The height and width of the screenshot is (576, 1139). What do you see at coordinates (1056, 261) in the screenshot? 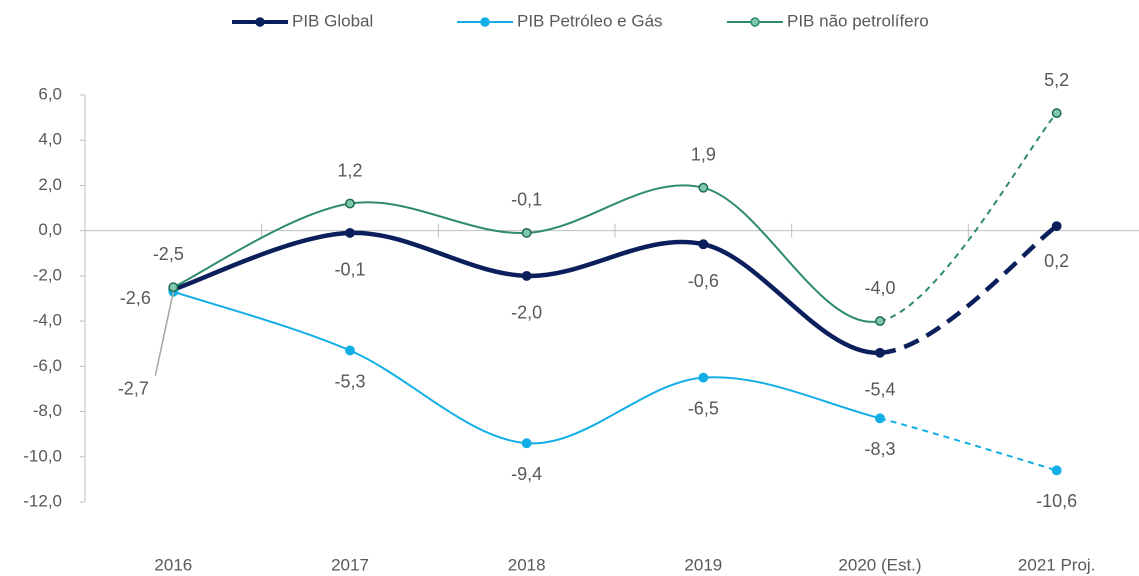
I see `data-label: 0,2` at bounding box center [1056, 261].